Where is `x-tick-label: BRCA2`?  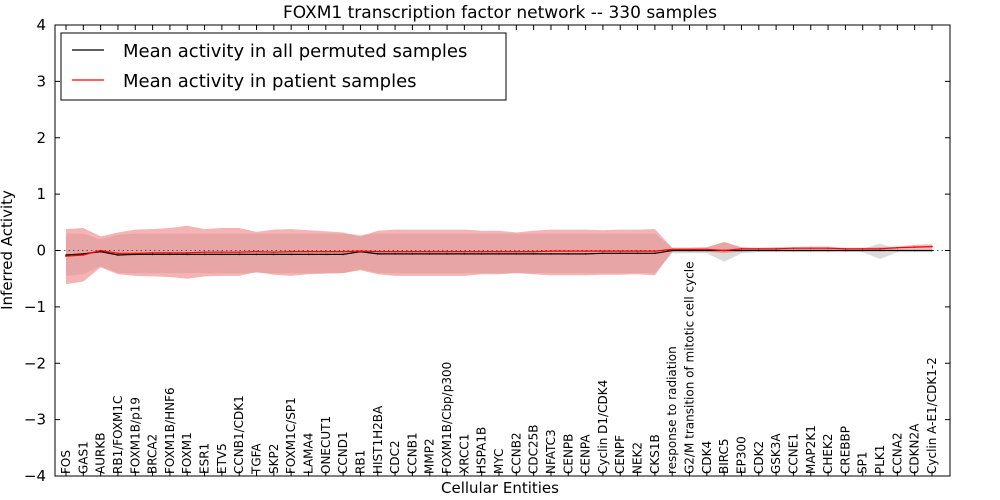 x-tick-label: BRCA2 is located at coordinates (153, 454).